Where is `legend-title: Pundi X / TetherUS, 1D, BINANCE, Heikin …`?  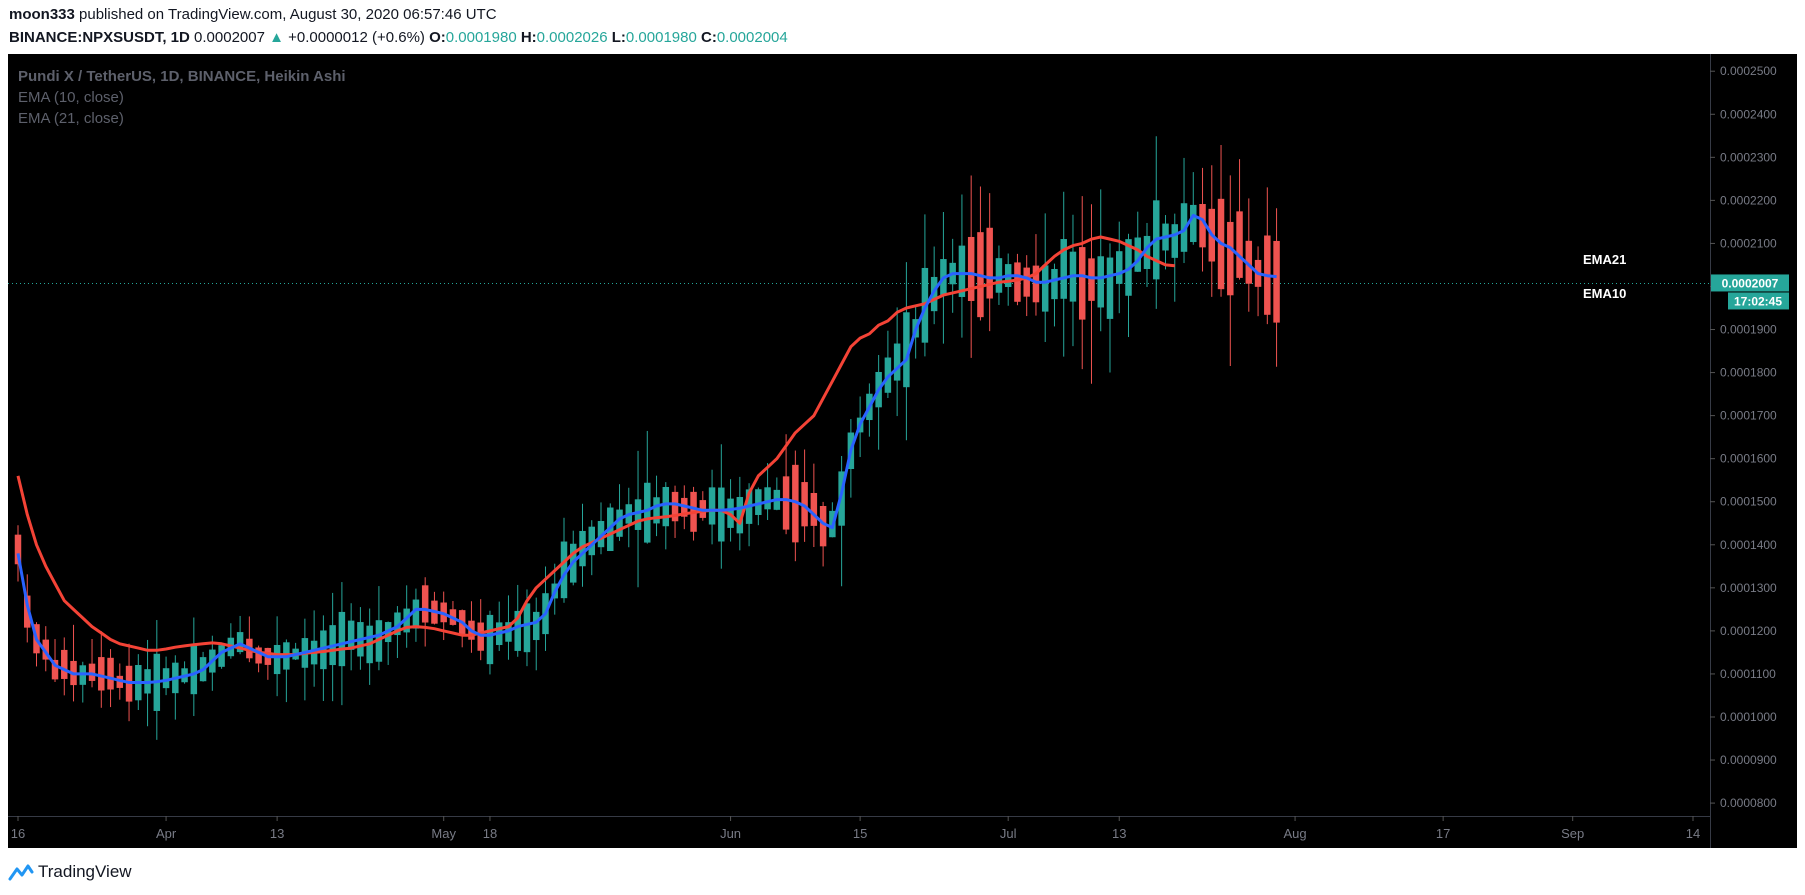
legend-title: Pundi X / TetherUS, 1D, BINANCE, Heikin … is located at coordinates (182, 76).